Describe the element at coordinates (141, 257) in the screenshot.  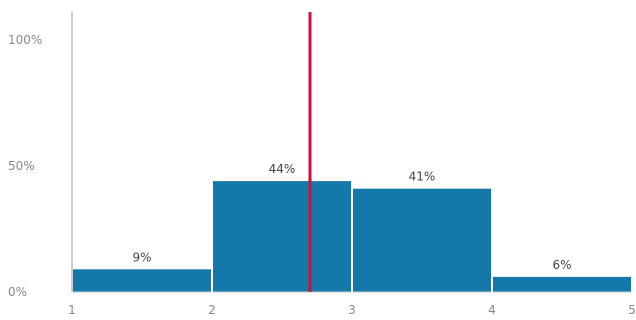
I see `bar-value-label-1: 9%` at that location.